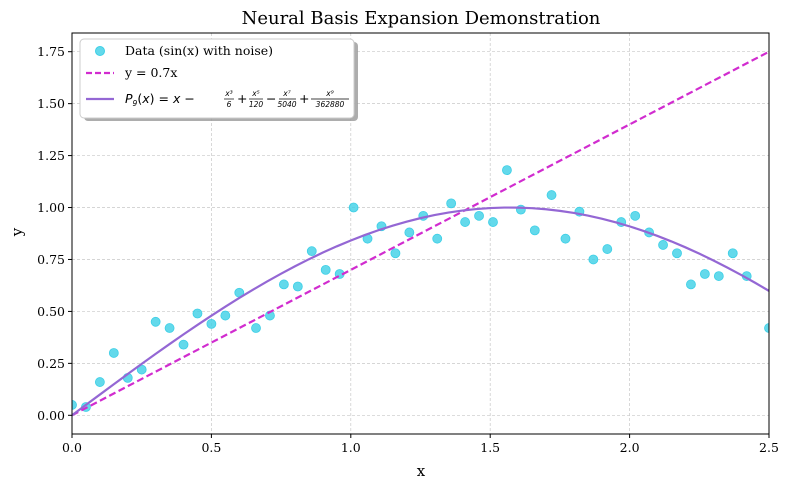  What do you see at coordinates (51, 207) in the screenshot?
I see `y-tick-label: 1.00` at bounding box center [51, 207].